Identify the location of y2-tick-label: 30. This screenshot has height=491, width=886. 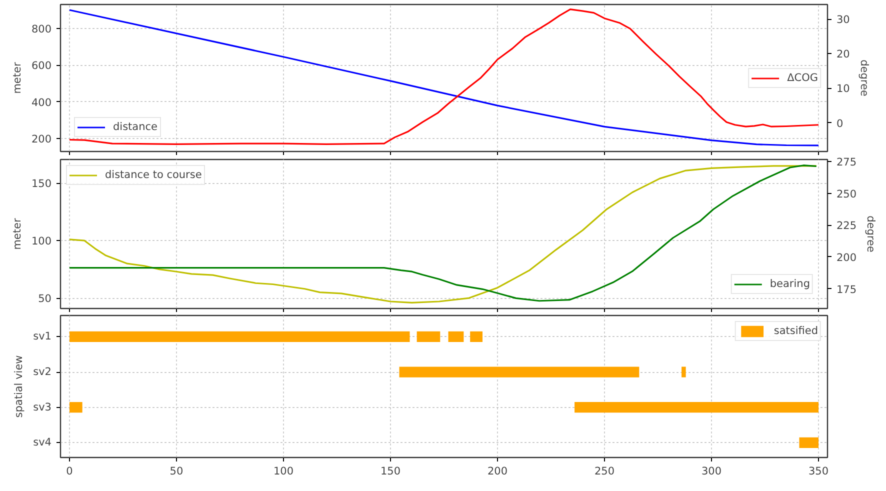
(843, 20).